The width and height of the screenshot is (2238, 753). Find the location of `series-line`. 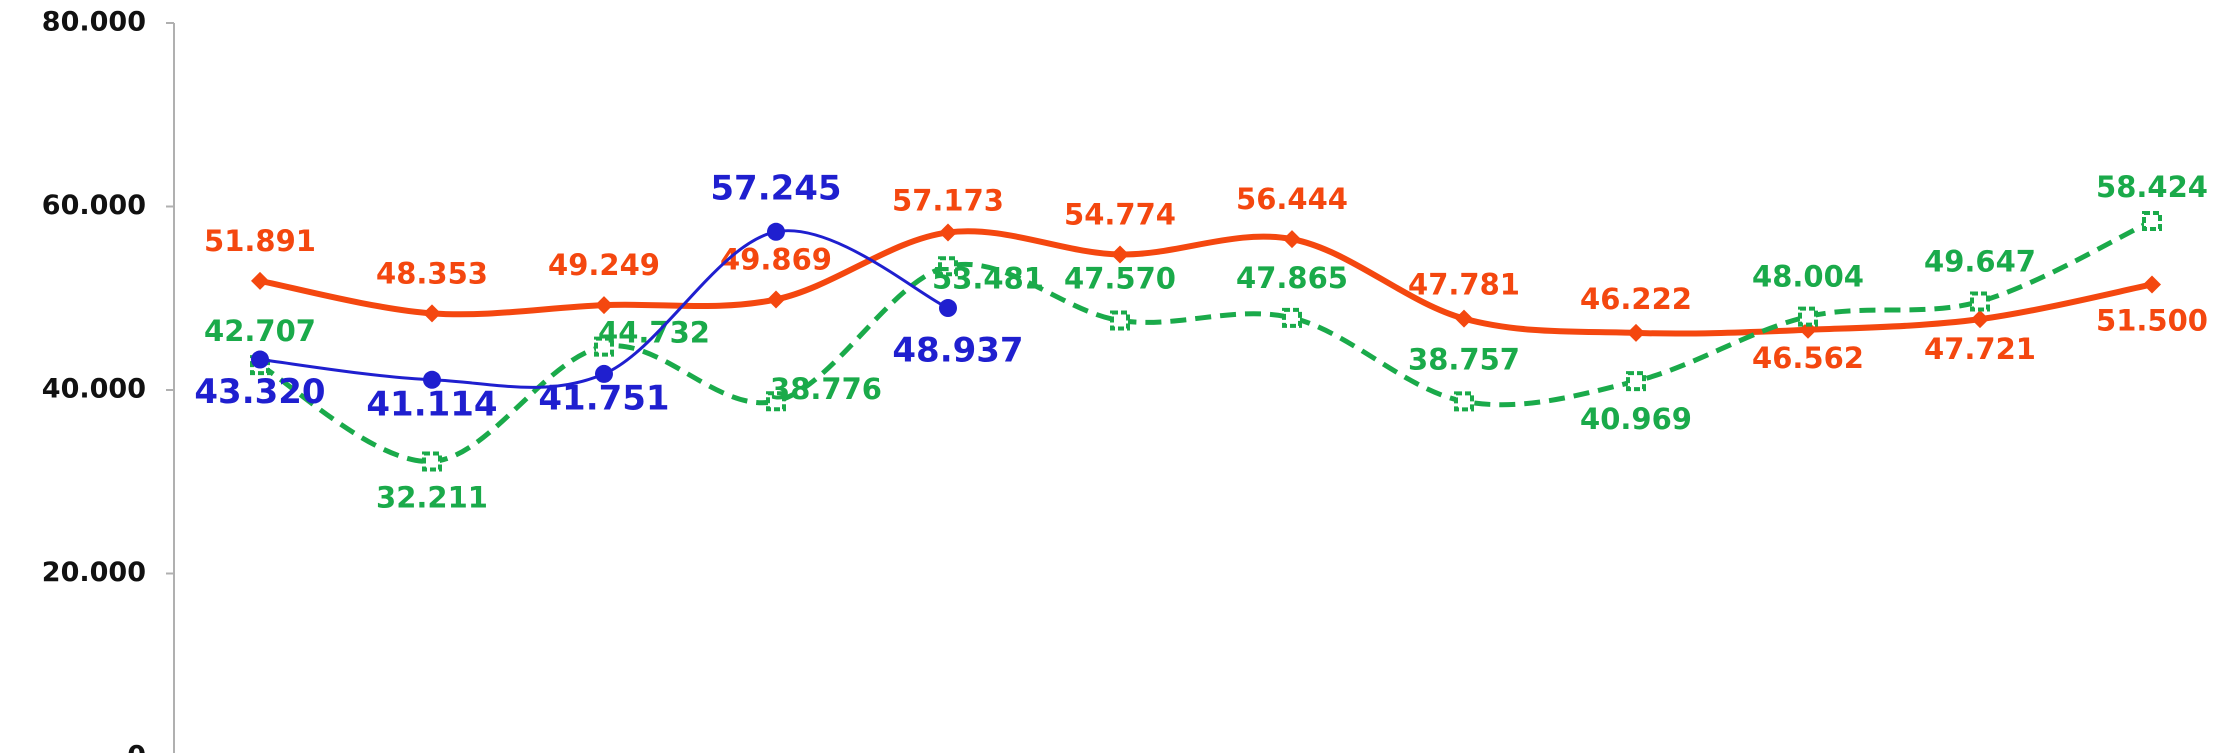

series-line is located at coordinates (1206, 282).